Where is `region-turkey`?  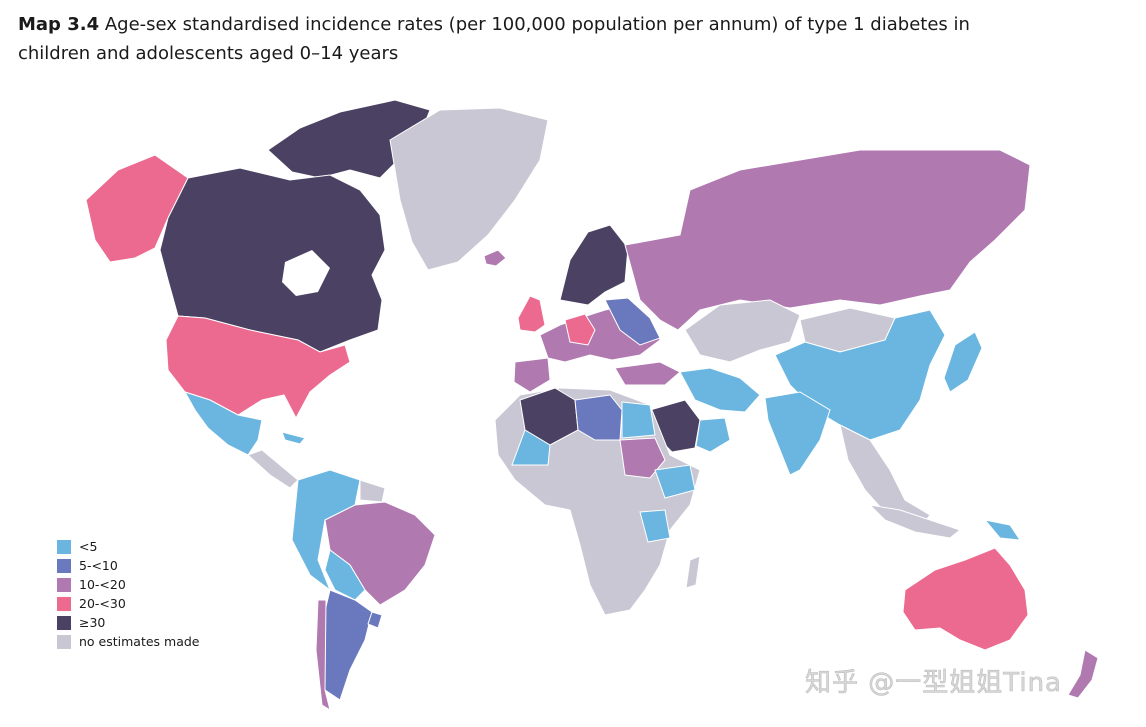
region-turkey is located at coordinates (647, 373).